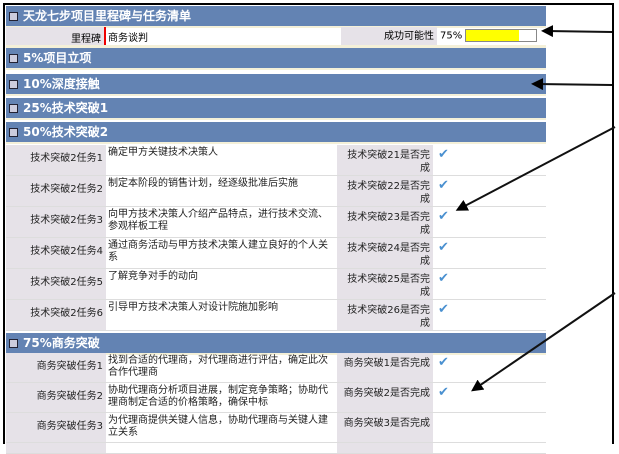 This screenshot has height=454, width=619. Describe the element at coordinates (61, 84) in the screenshot. I see `section-title: 10%深度接触` at that location.